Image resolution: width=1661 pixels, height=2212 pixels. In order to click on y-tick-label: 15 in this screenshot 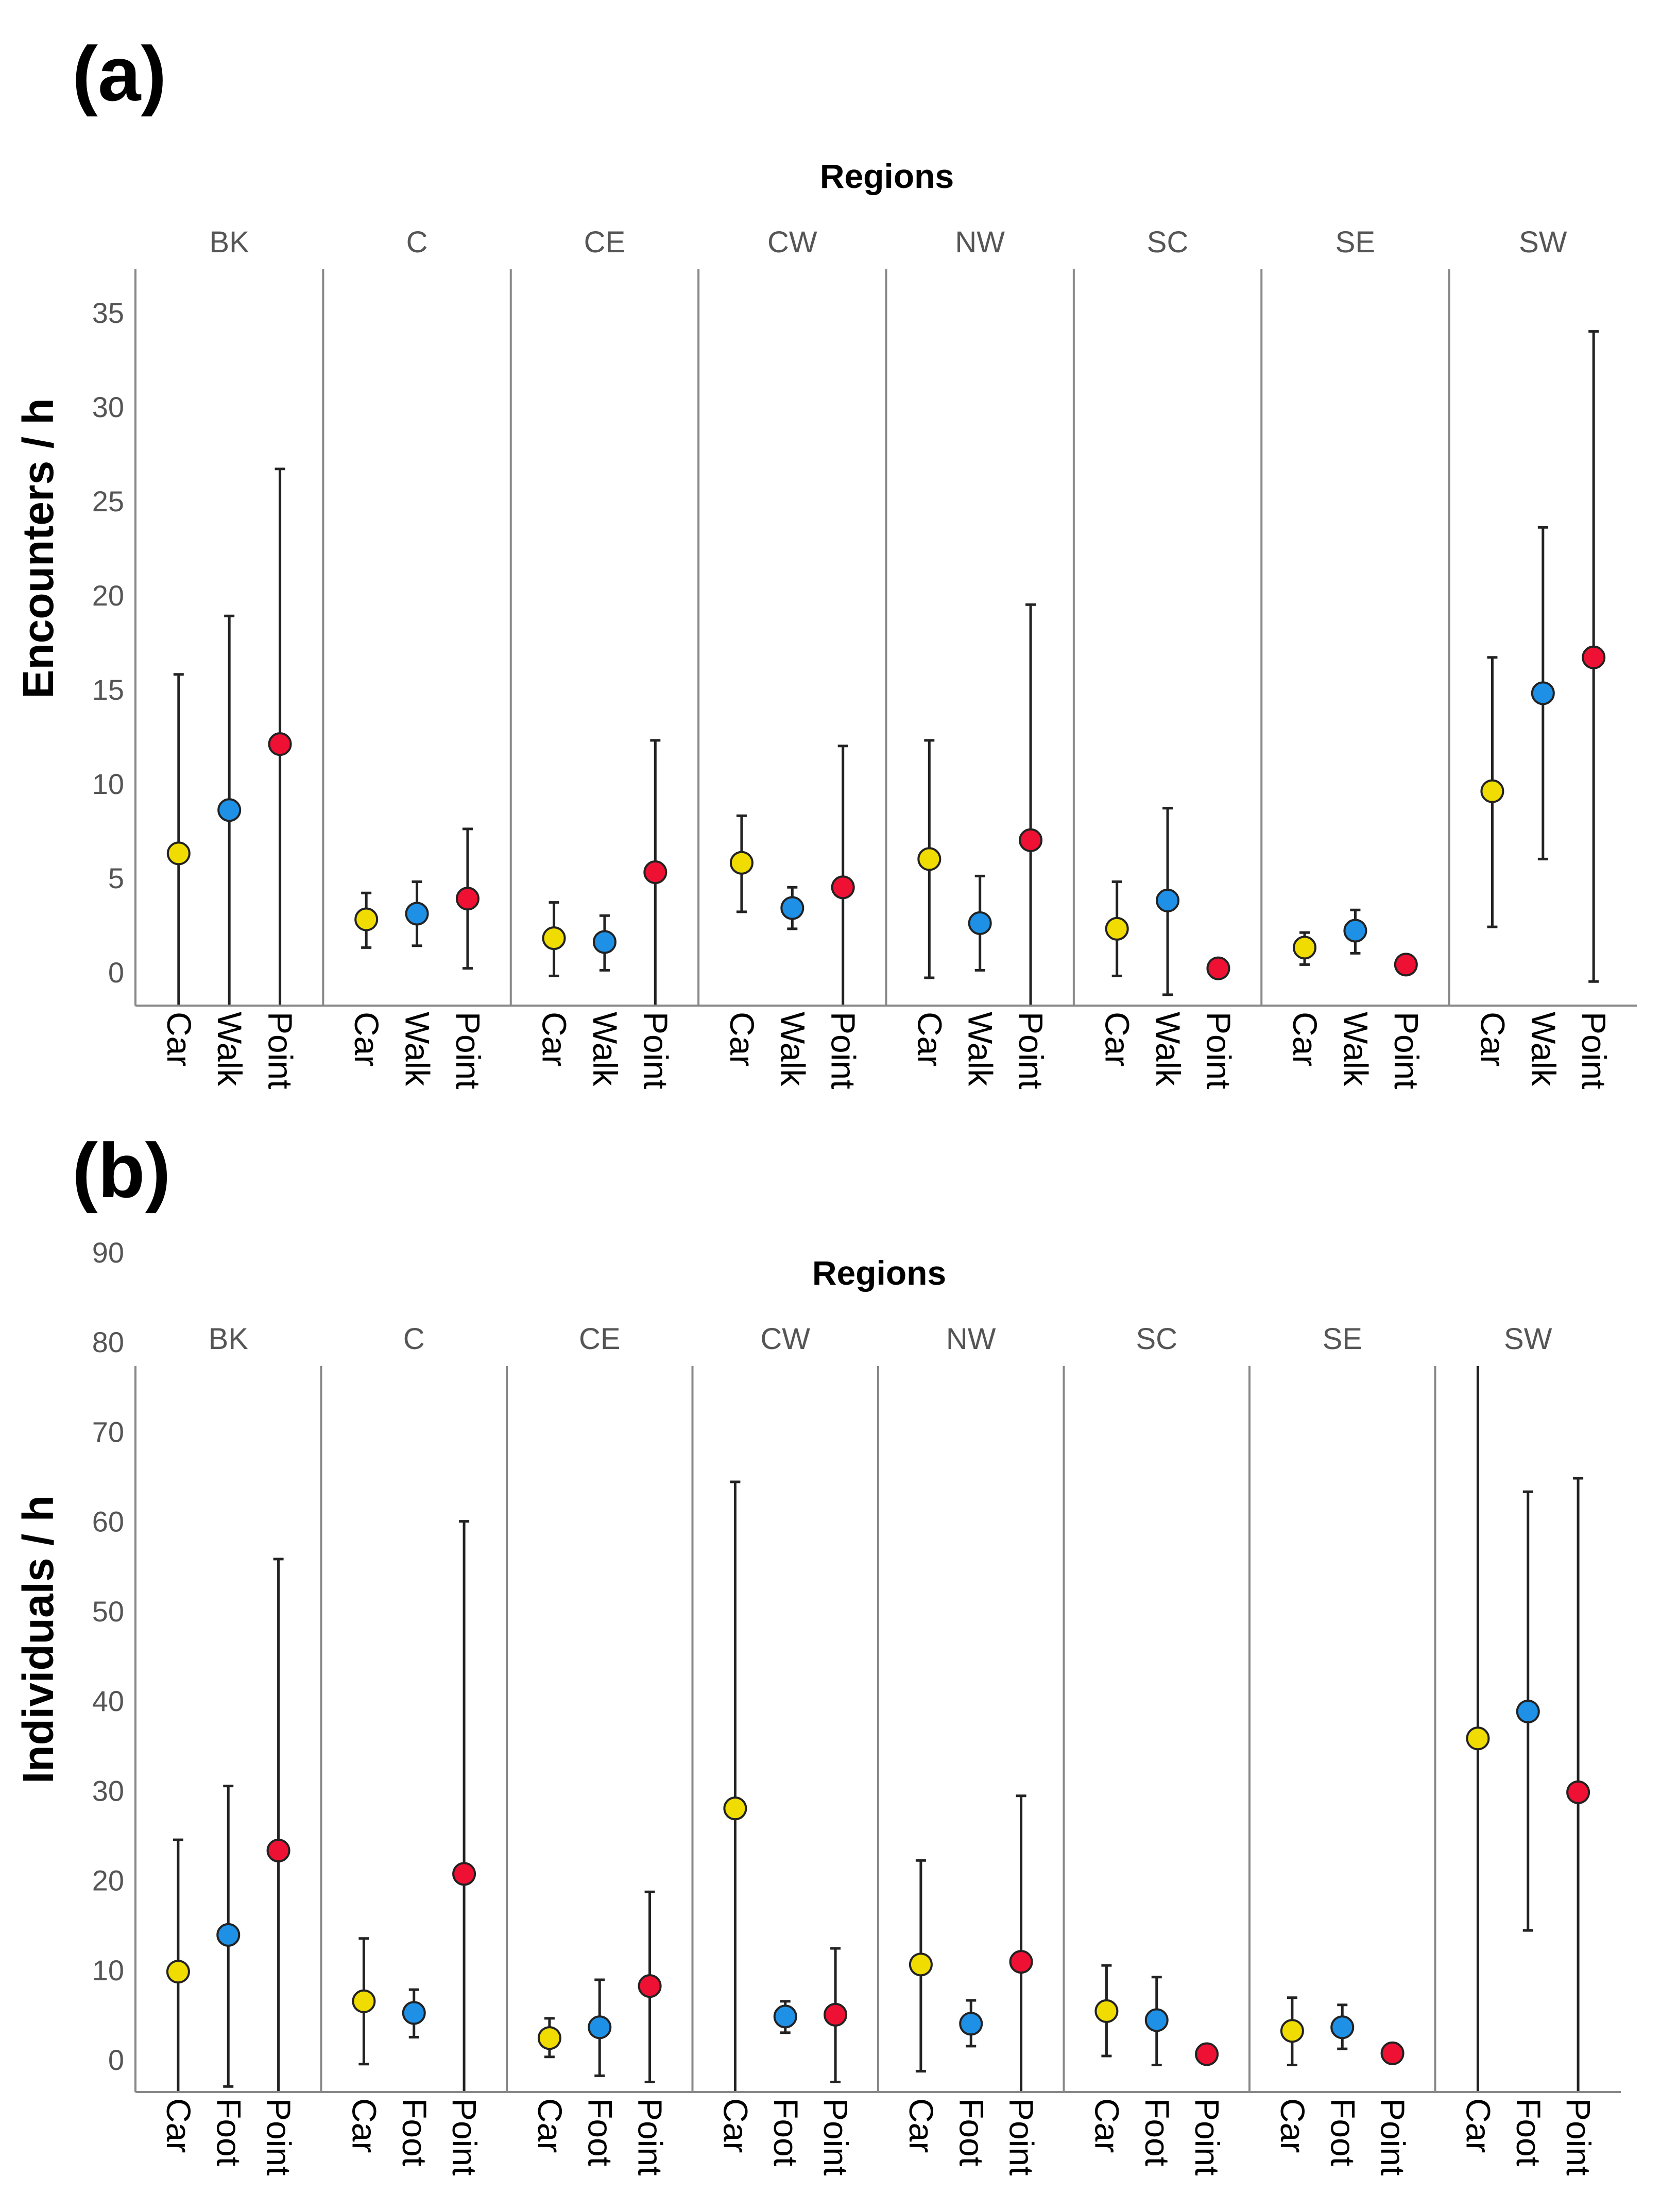, I will do `click(108, 689)`.